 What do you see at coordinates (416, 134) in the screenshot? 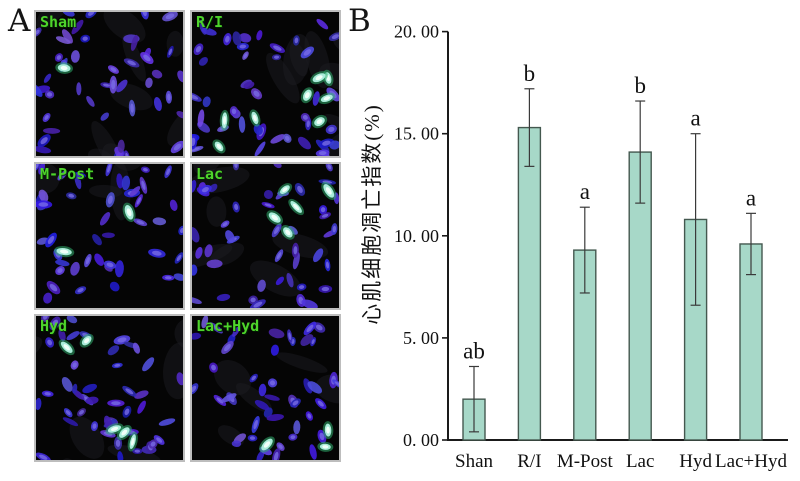
I see `y-tick-label: 15. 00` at bounding box center [416, 134].